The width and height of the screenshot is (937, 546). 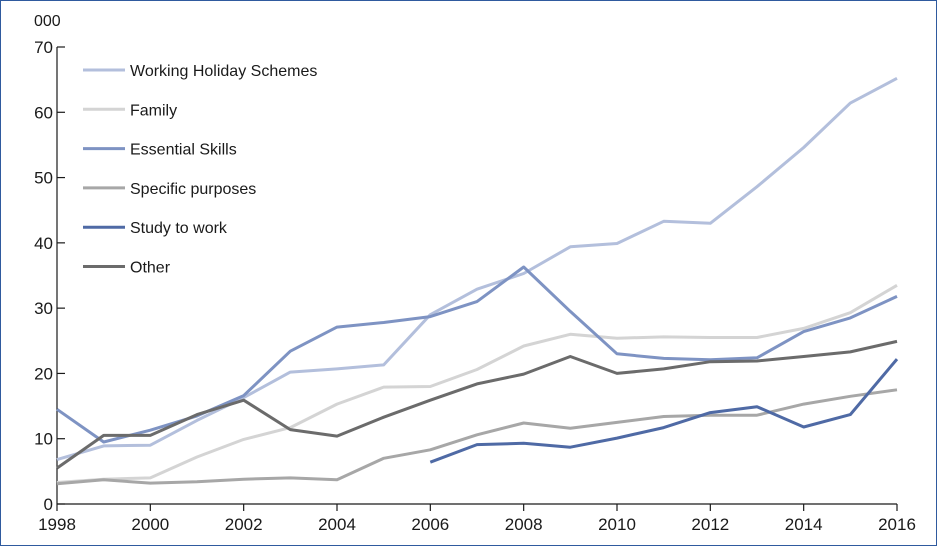 What do you see at coordinates (337, 524) in the screenshot?
I see `x-tick-label: 2004` at bounding box center [337, 524].